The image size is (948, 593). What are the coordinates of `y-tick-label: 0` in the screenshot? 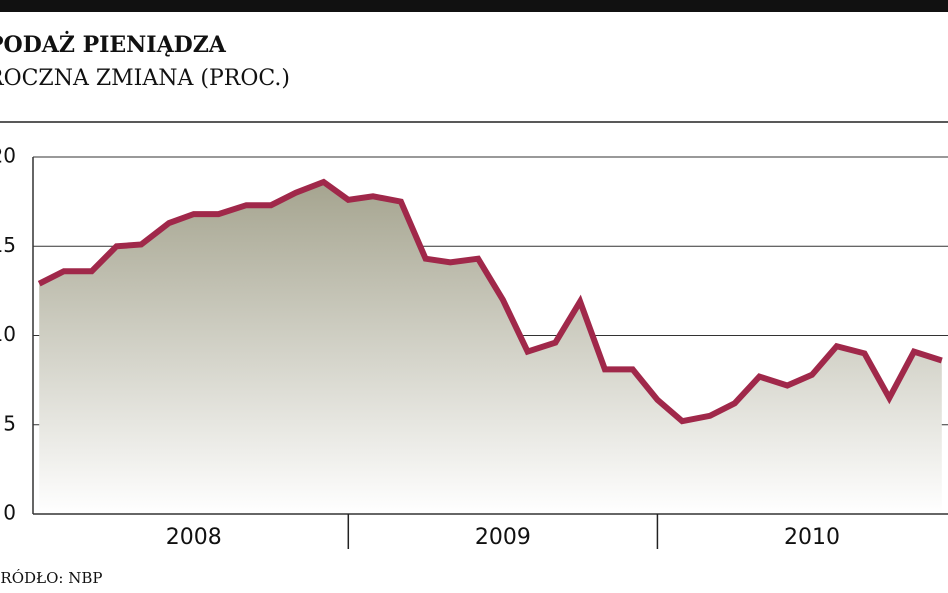 It's located at (9, 513).